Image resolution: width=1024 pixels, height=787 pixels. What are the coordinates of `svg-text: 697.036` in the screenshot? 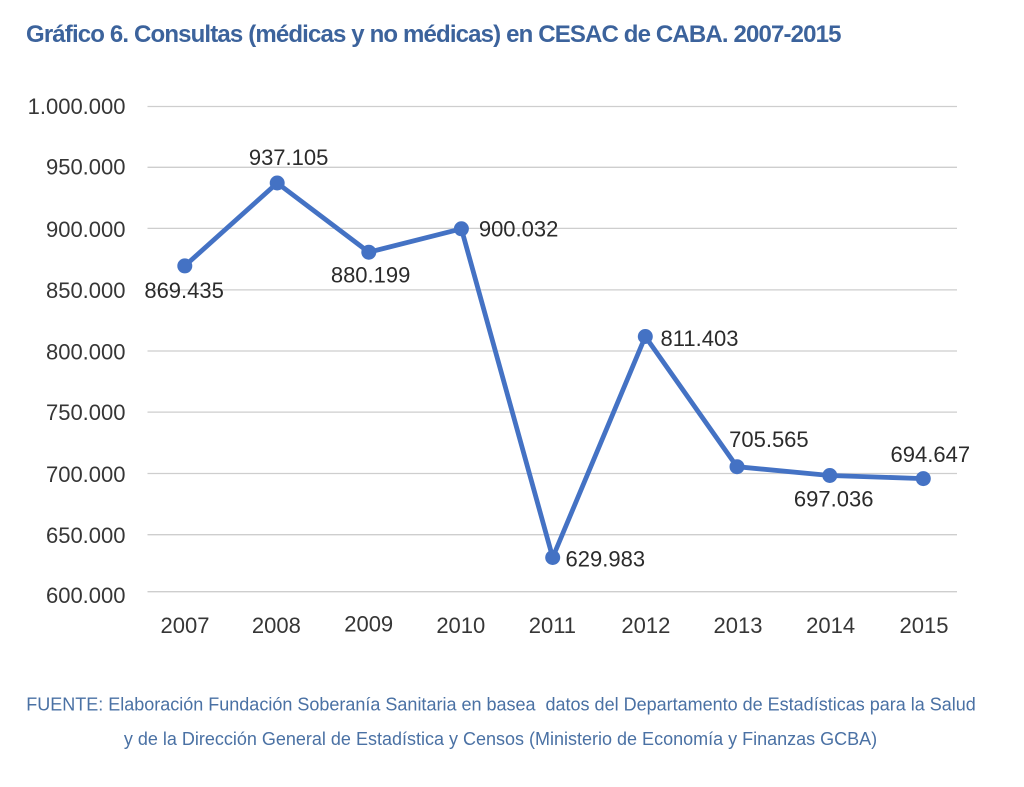 It's located at (834, 499).